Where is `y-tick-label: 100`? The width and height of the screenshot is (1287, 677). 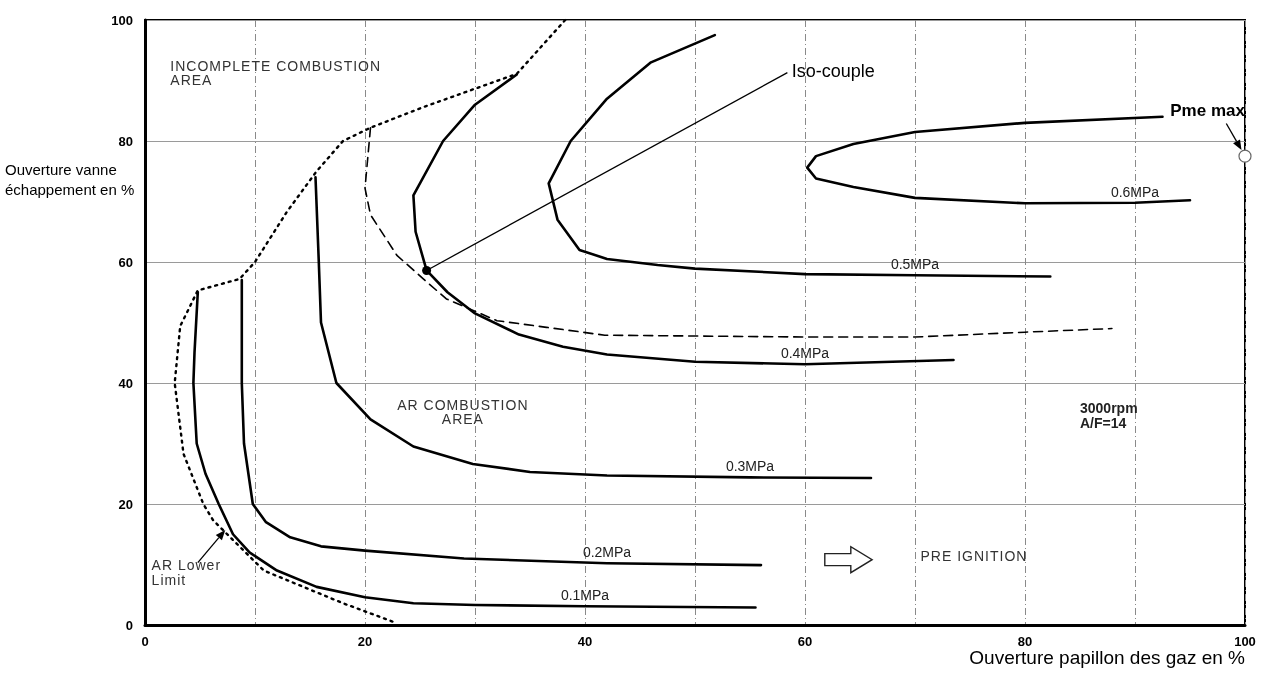 y-tick-label: 100 is located at coordinates (122, 20).